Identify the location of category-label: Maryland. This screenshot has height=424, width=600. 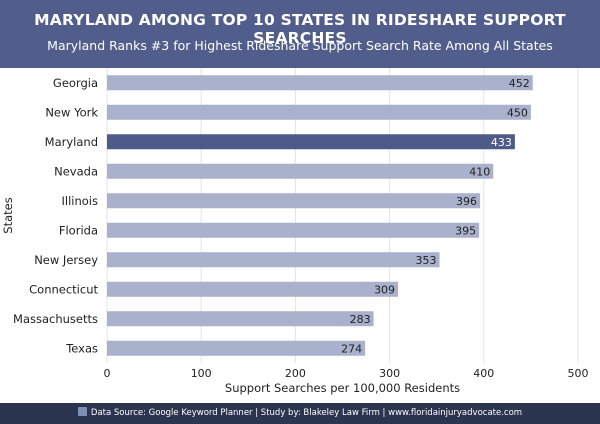
(71, 142).